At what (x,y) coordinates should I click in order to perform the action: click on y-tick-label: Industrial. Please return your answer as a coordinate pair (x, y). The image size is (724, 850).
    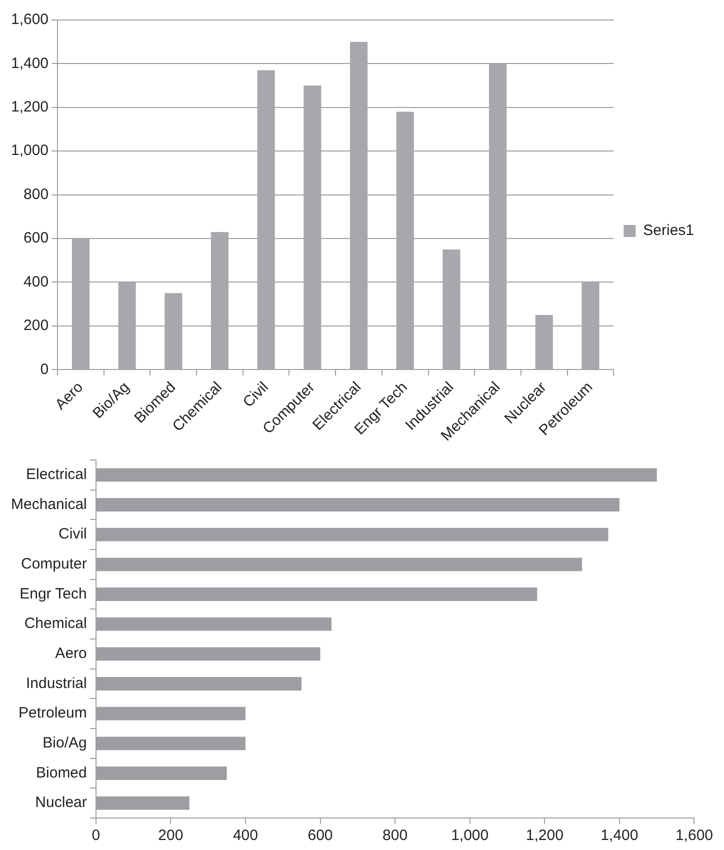
    Looking at the image, I should click on (56, 683).